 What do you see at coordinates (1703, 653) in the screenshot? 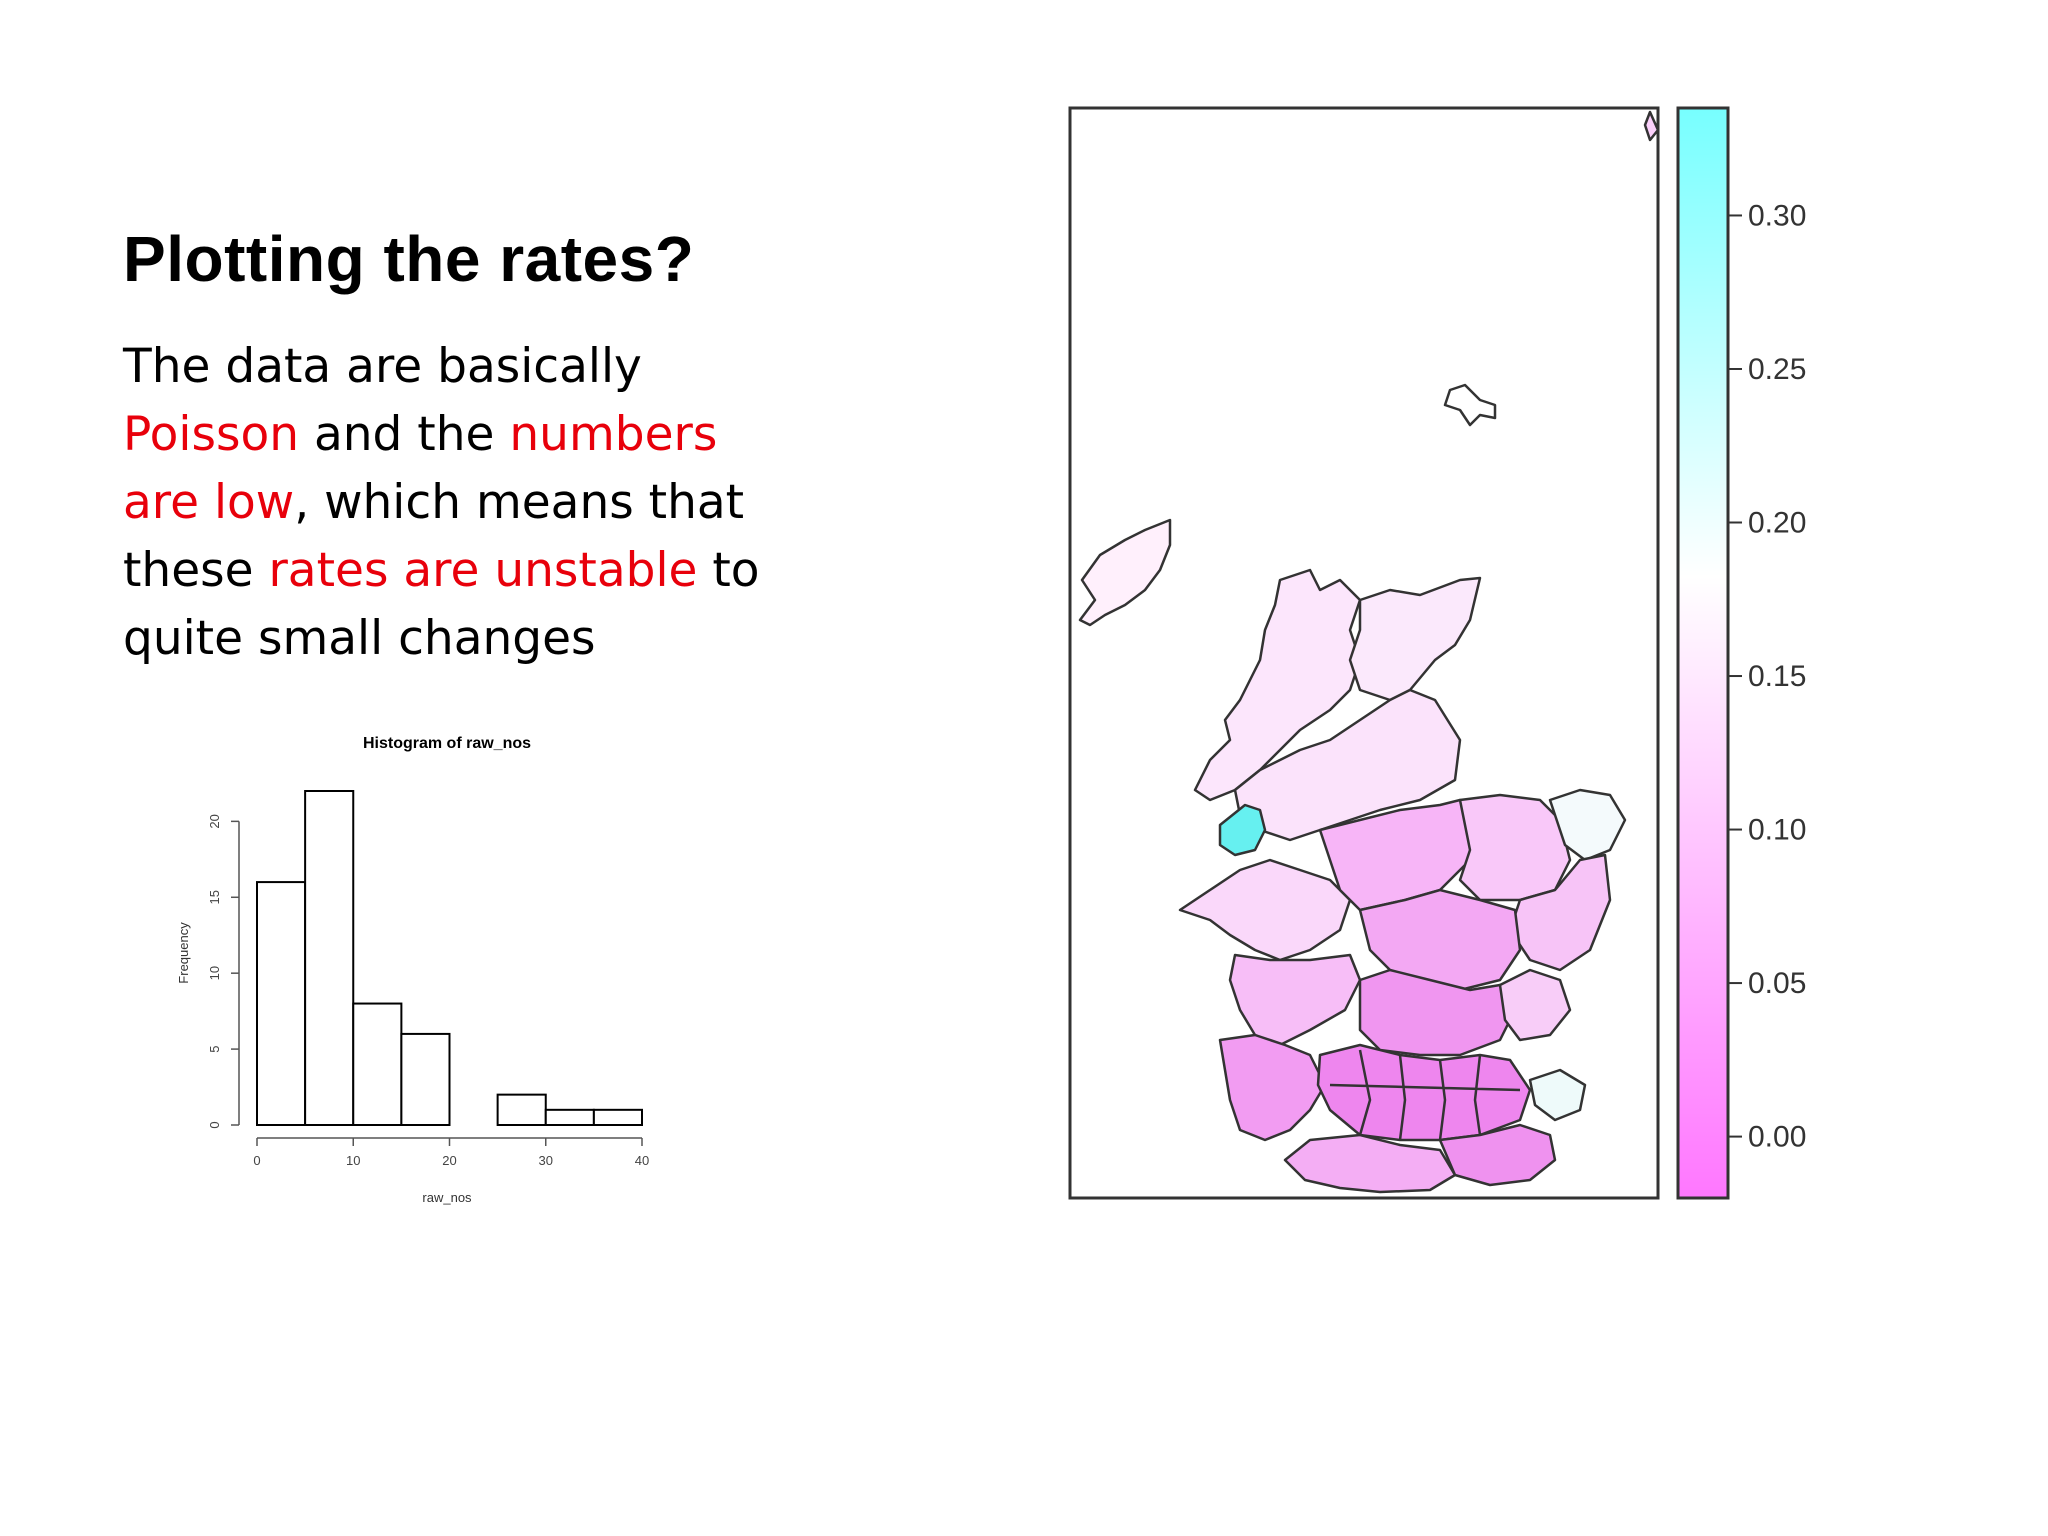
I see `colorbar` at bounding box center [1703, 653].